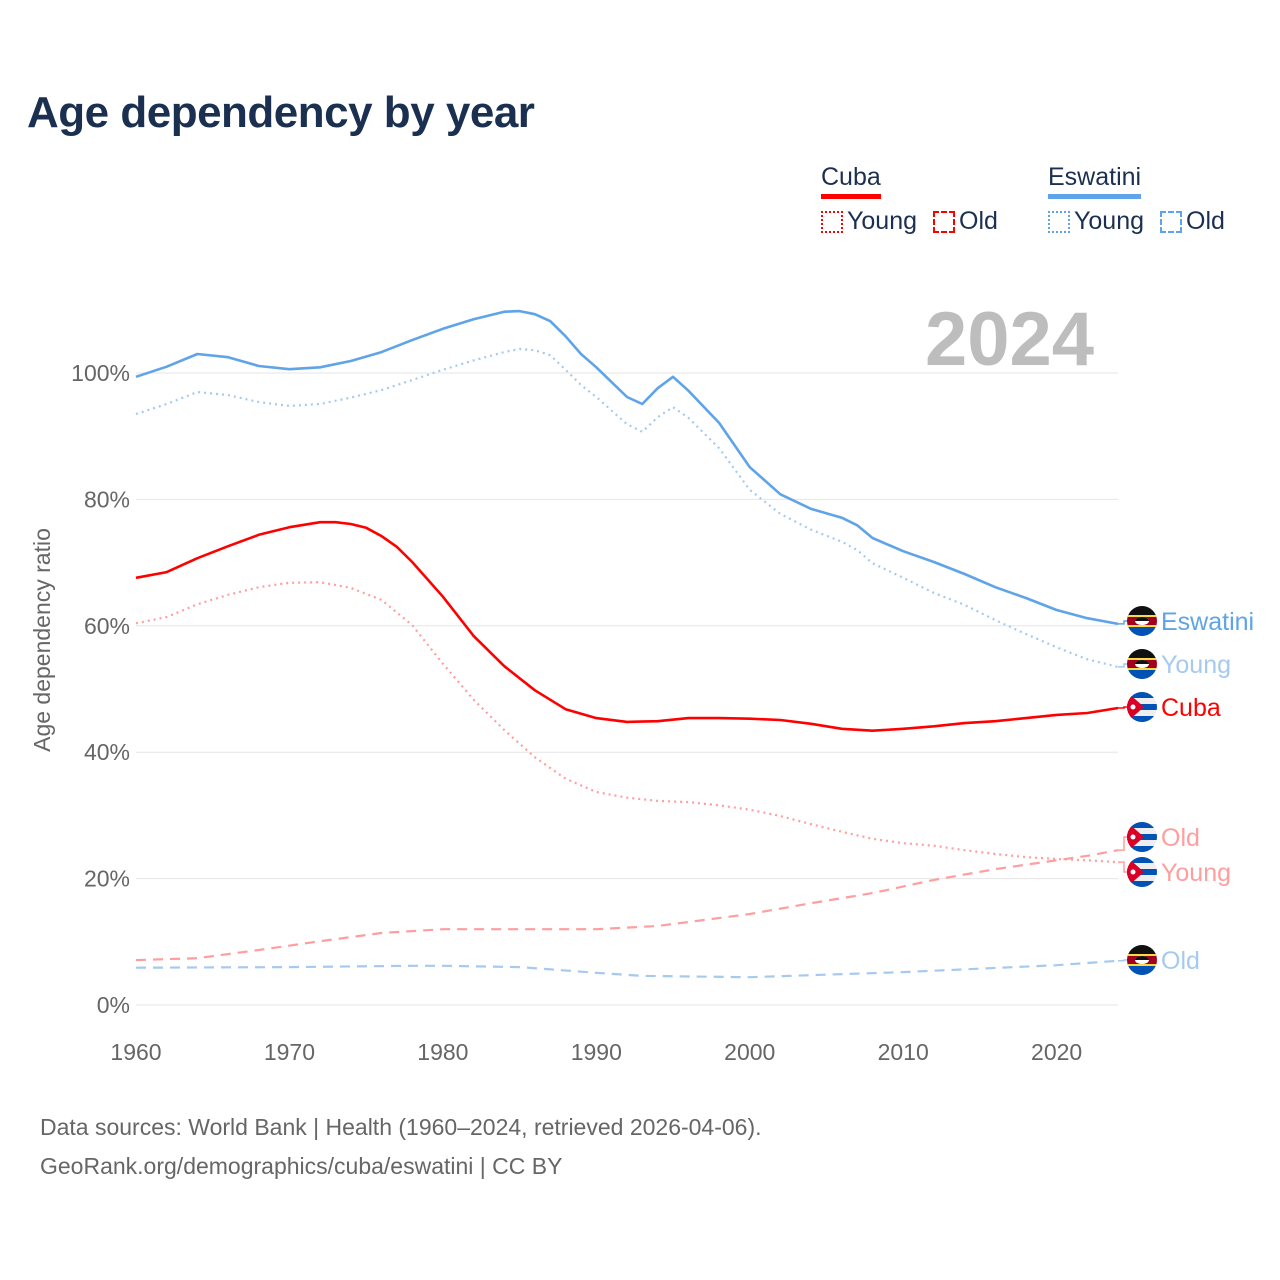 This screenshot has width=1280, height=1280. What do you see at coordinates (1196, 873) in the screenshot?
I see `end-label-cuba-young: Young` at bounding box center [1196, 873].